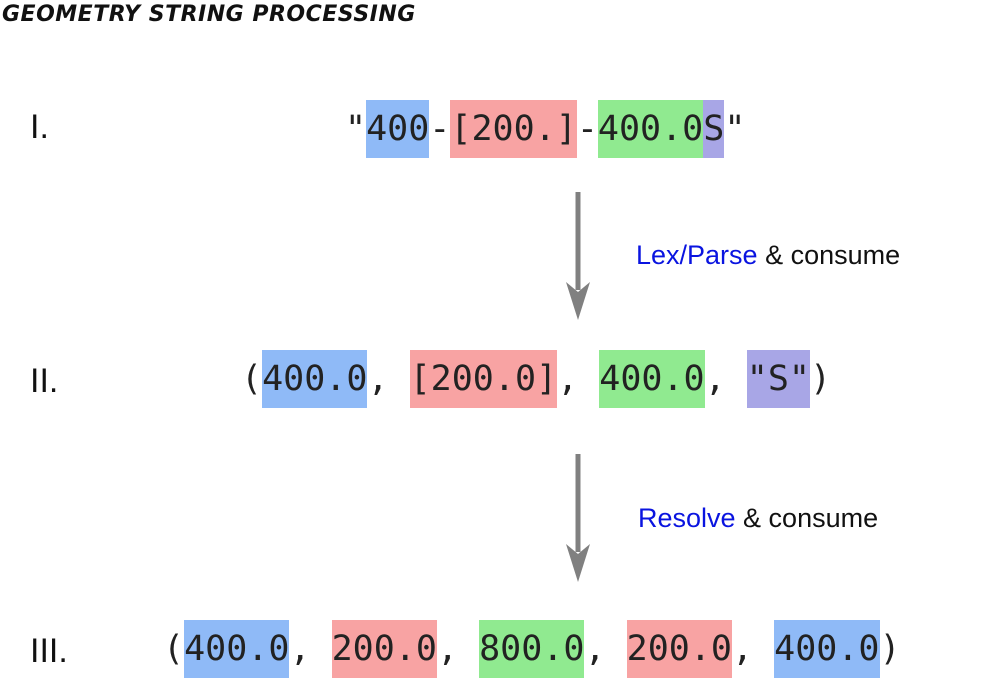 This screenshot has height=678, width=983. What do you see at coordinates (778, 379) in the screenshot?
I see `value-symmetry: "S"` at bounding box center [778, 379].